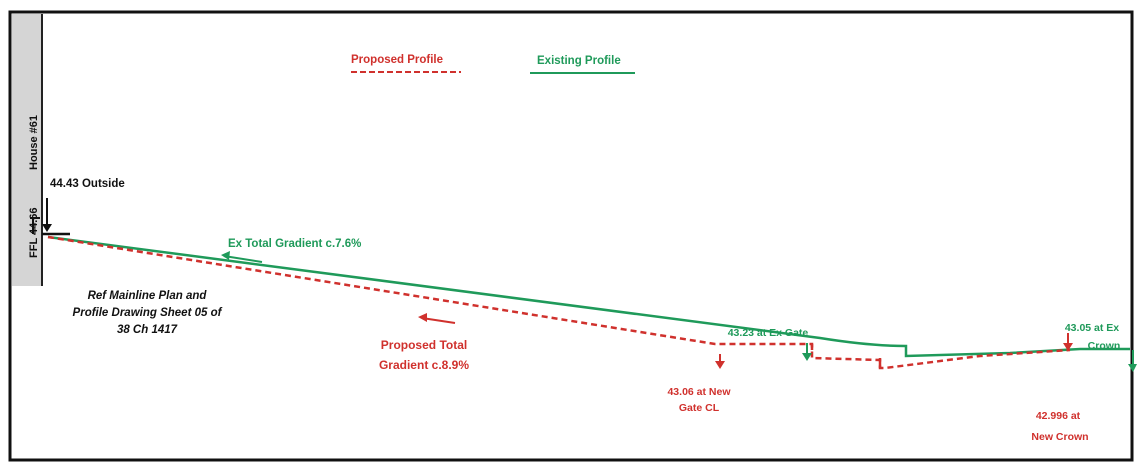 The height and width of the screenshot is (474, 1138). What do you see at coordinates (87, 184) in the screenshot?
I see `outside-level-label: 44.43 Outside` at bounding box center [87, 184].